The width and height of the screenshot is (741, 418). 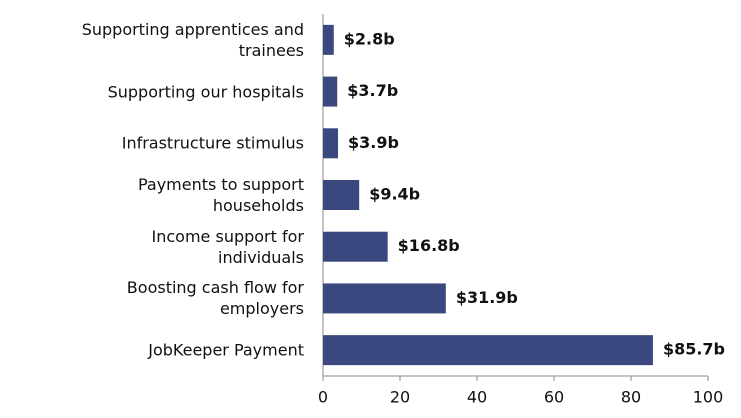 What do you see at coordinates (708, 397) in the screenshot?
I see `x-tick-label: 100` at bounding box center [708, 397].